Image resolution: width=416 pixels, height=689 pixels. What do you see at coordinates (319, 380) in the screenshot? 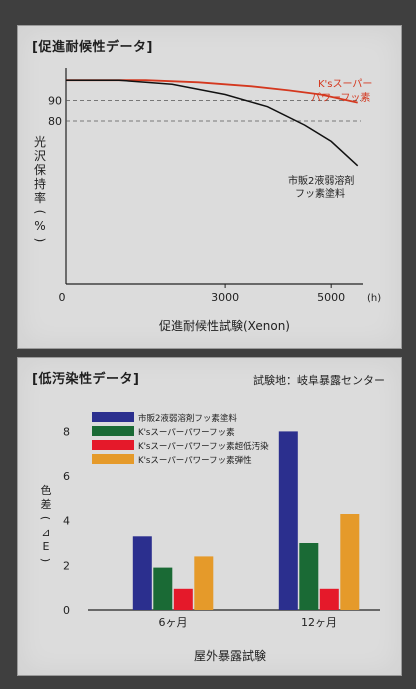
I see `test-site-note: 試験地：岐阜暴露センター` at bounding box center [319, 380].